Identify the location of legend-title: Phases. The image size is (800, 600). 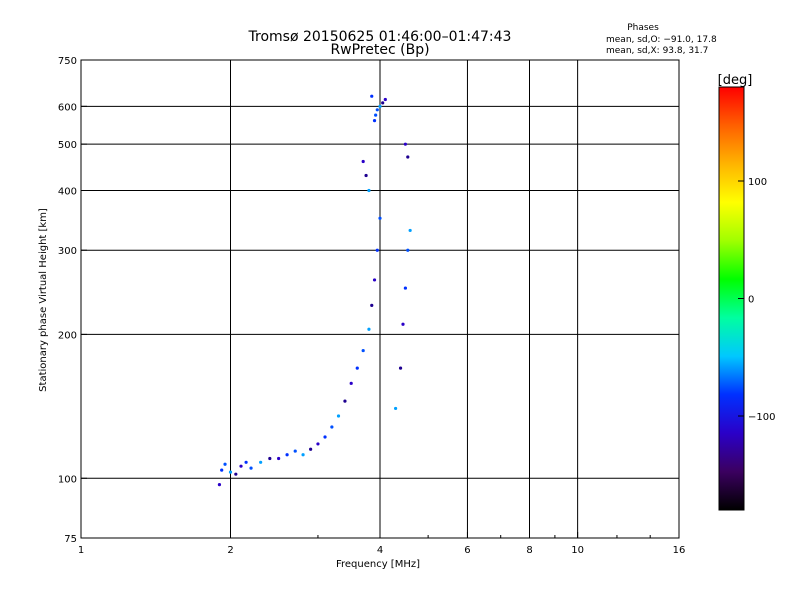
(643, 28).